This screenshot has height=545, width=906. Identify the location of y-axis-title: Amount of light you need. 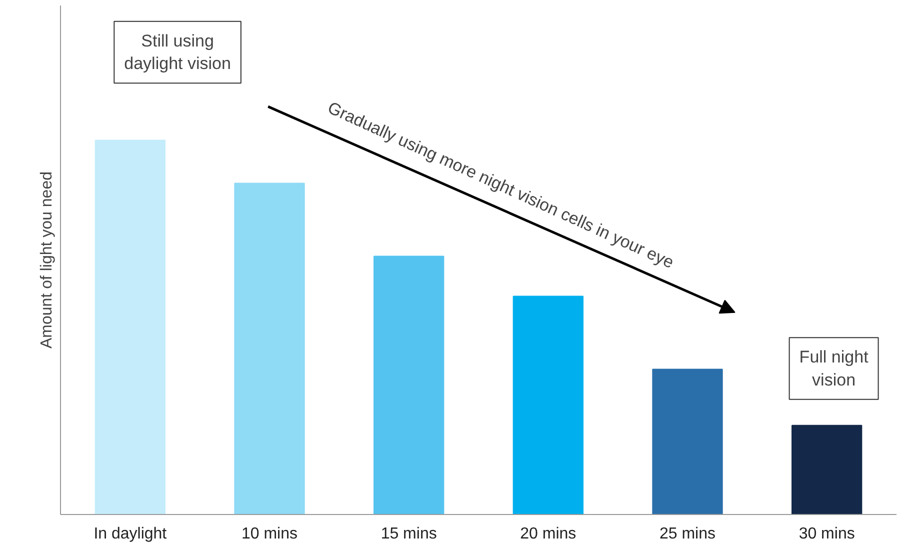
(47, 260).